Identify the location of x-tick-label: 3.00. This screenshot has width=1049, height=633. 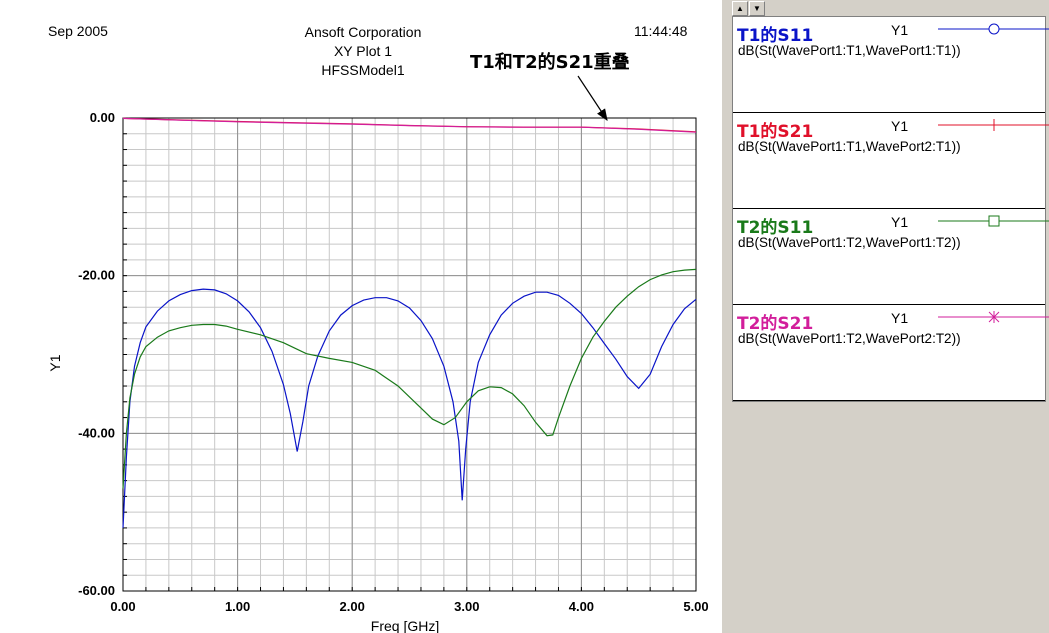
(466, 606).